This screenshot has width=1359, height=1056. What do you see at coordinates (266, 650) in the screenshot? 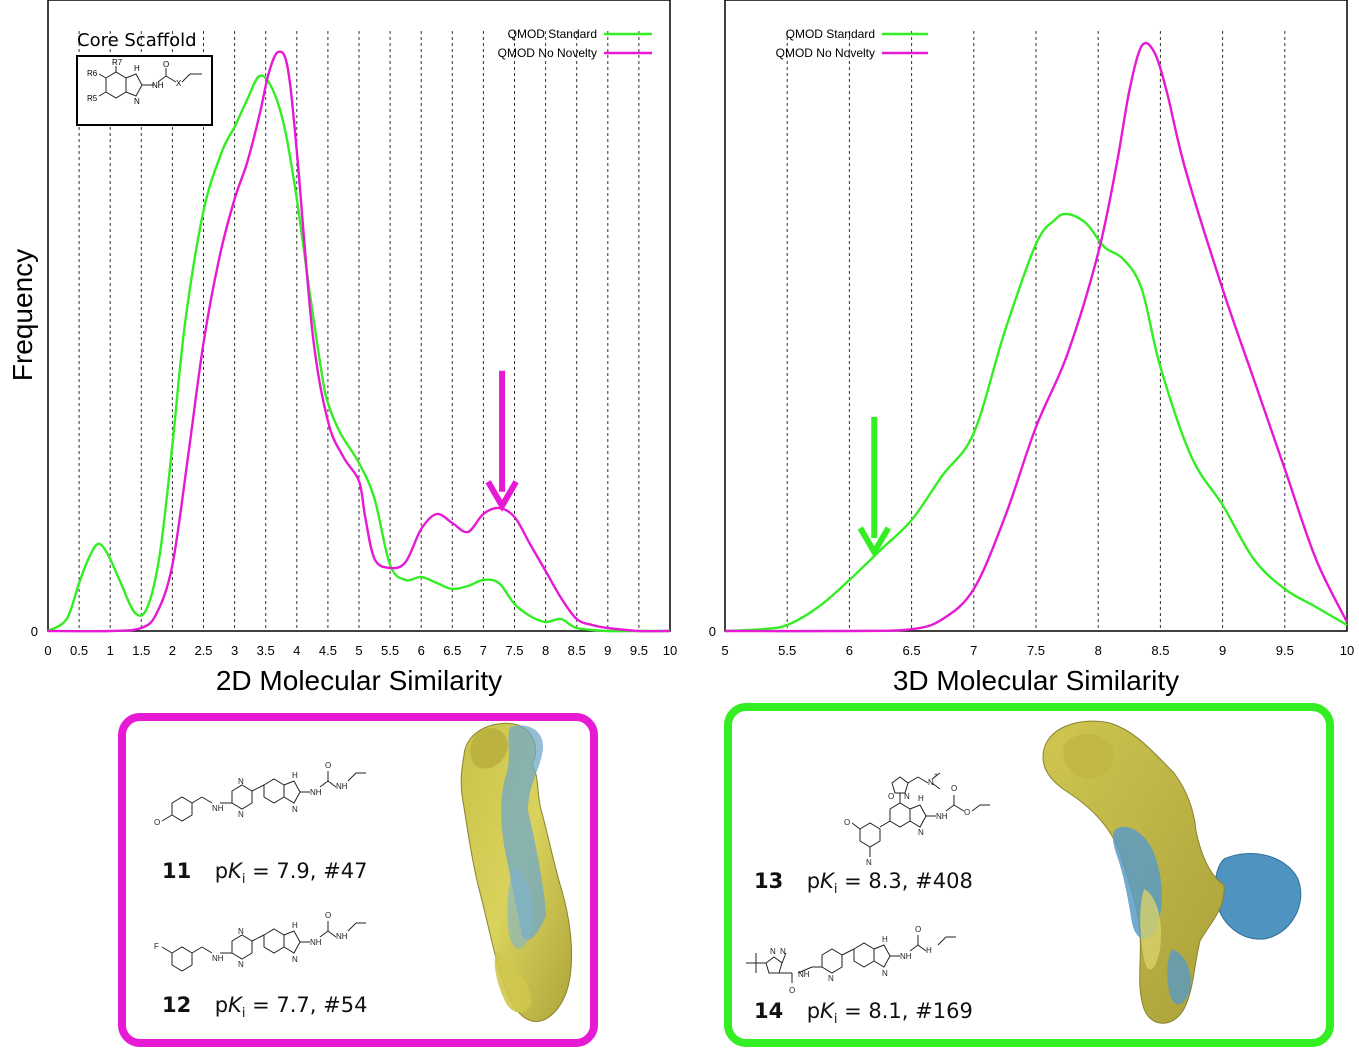
I see `x-tick-label: 3.5` at bounding box center [266, 650].